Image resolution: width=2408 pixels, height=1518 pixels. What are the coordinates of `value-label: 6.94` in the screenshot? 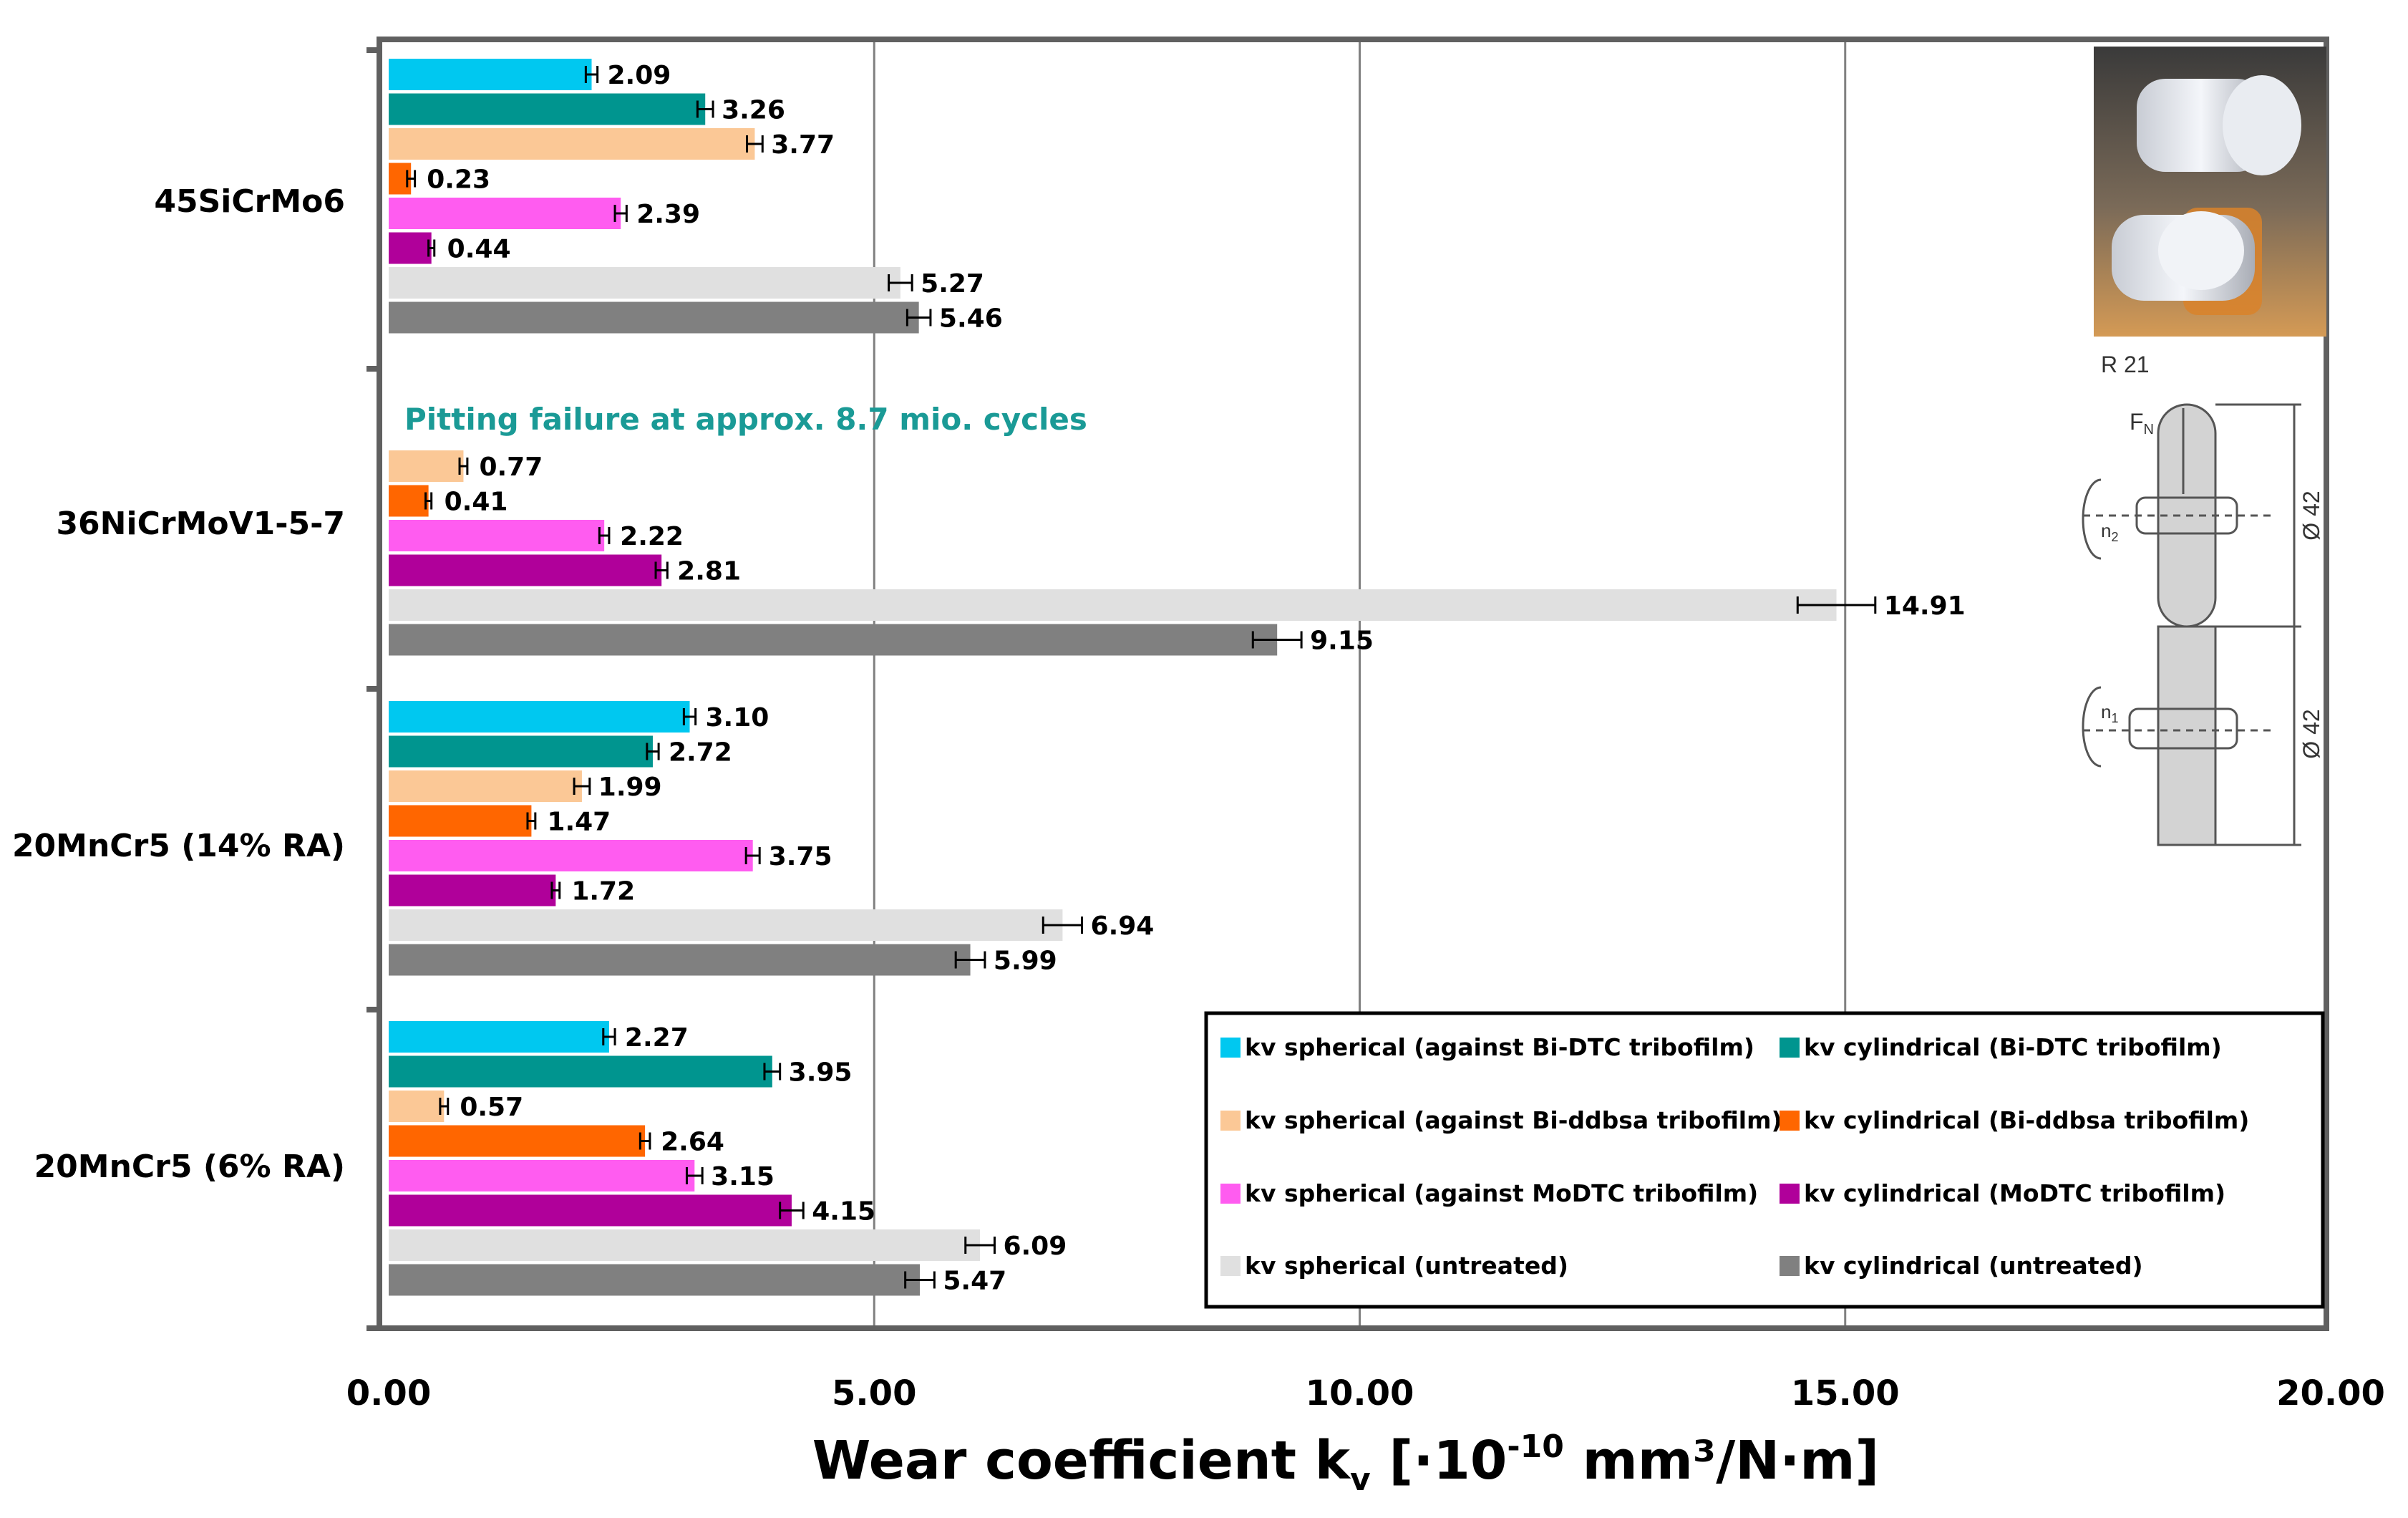 It's located at (1123, 927).